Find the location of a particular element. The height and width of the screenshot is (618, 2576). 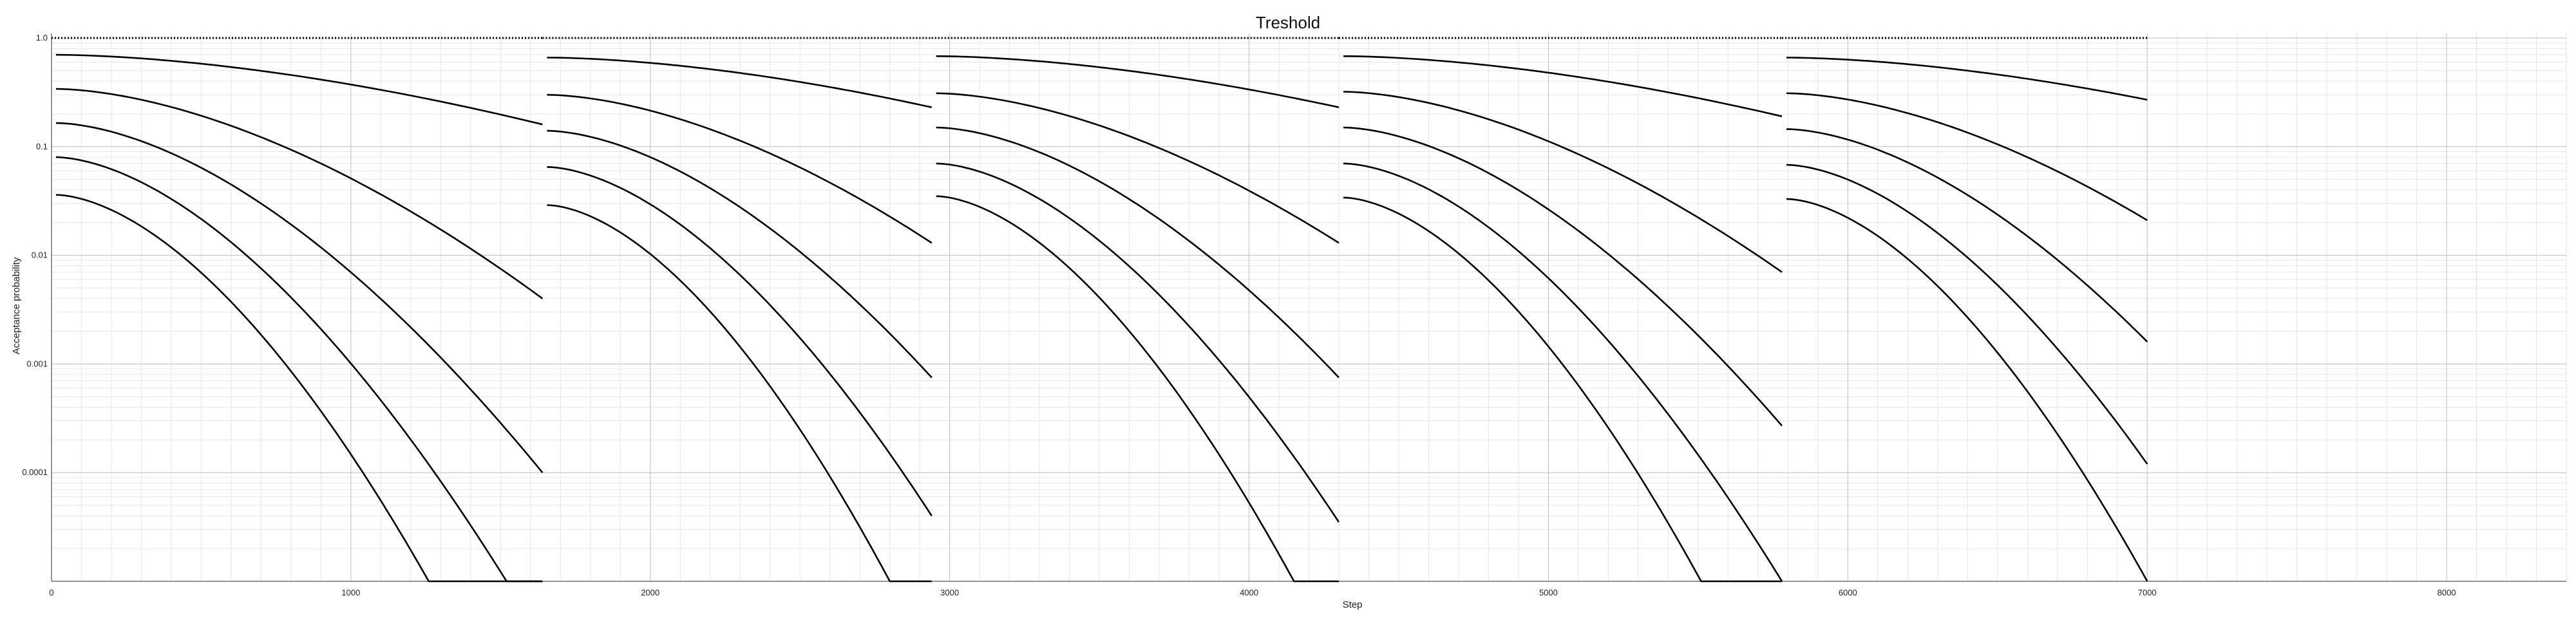

x-tick-label: 6000 is located at coordinates (1848, 592).